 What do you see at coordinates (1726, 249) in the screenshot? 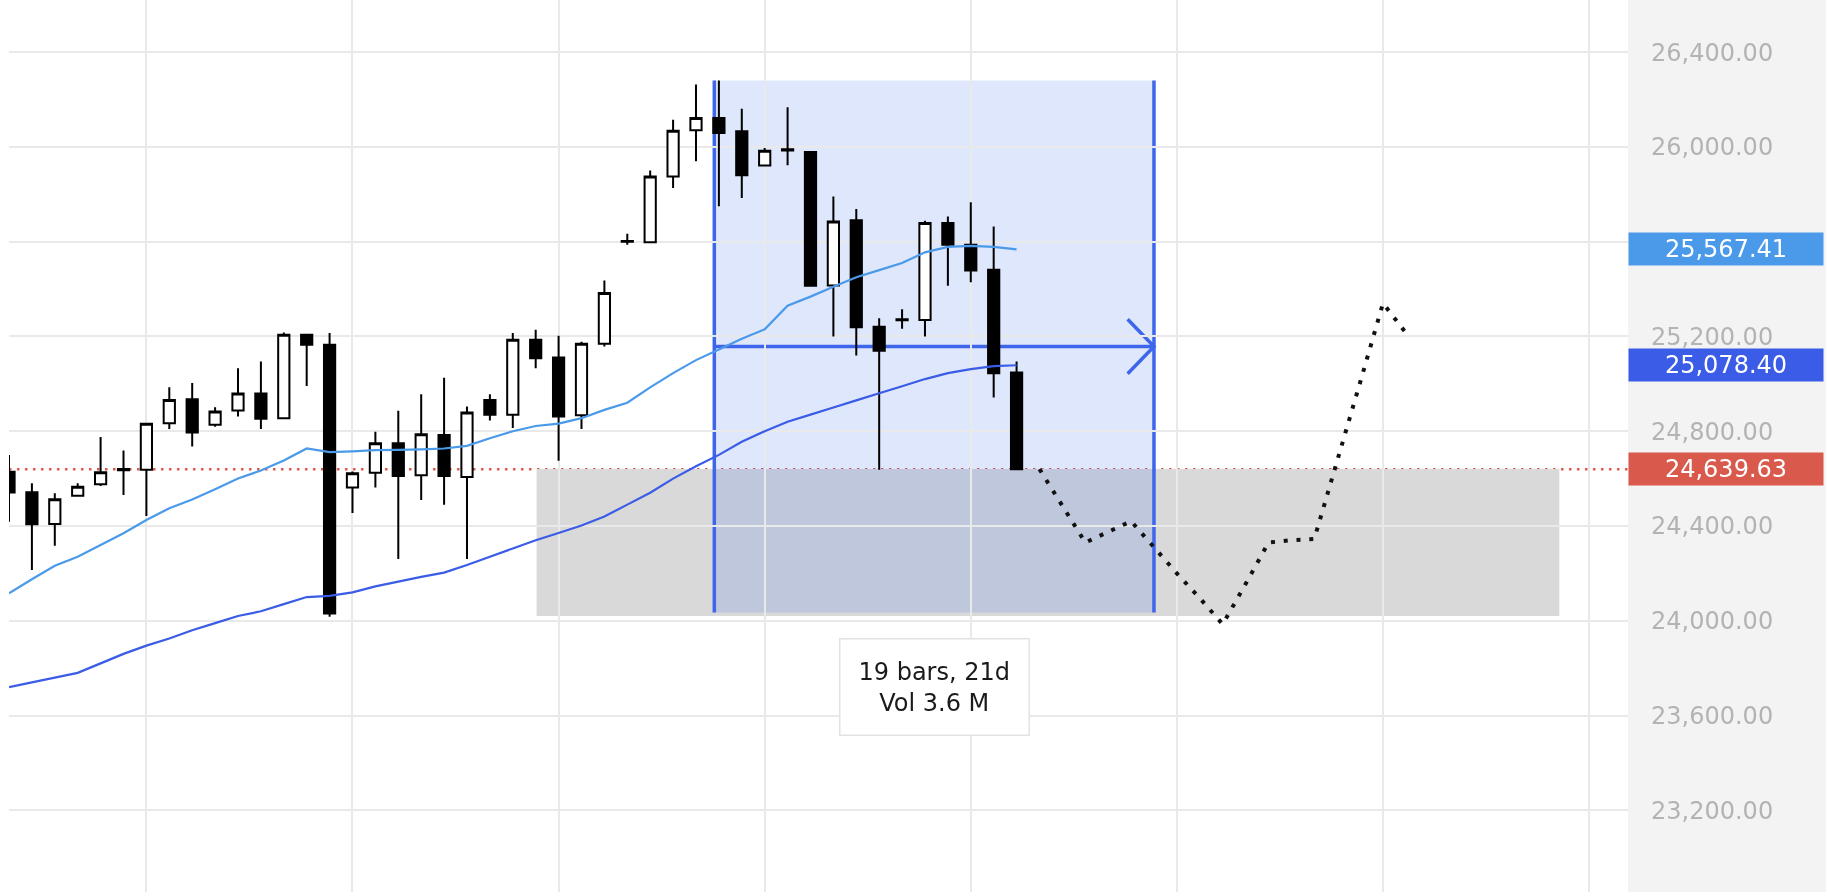
I see `text: 25,567.41` at bounding box center [1726, 249].